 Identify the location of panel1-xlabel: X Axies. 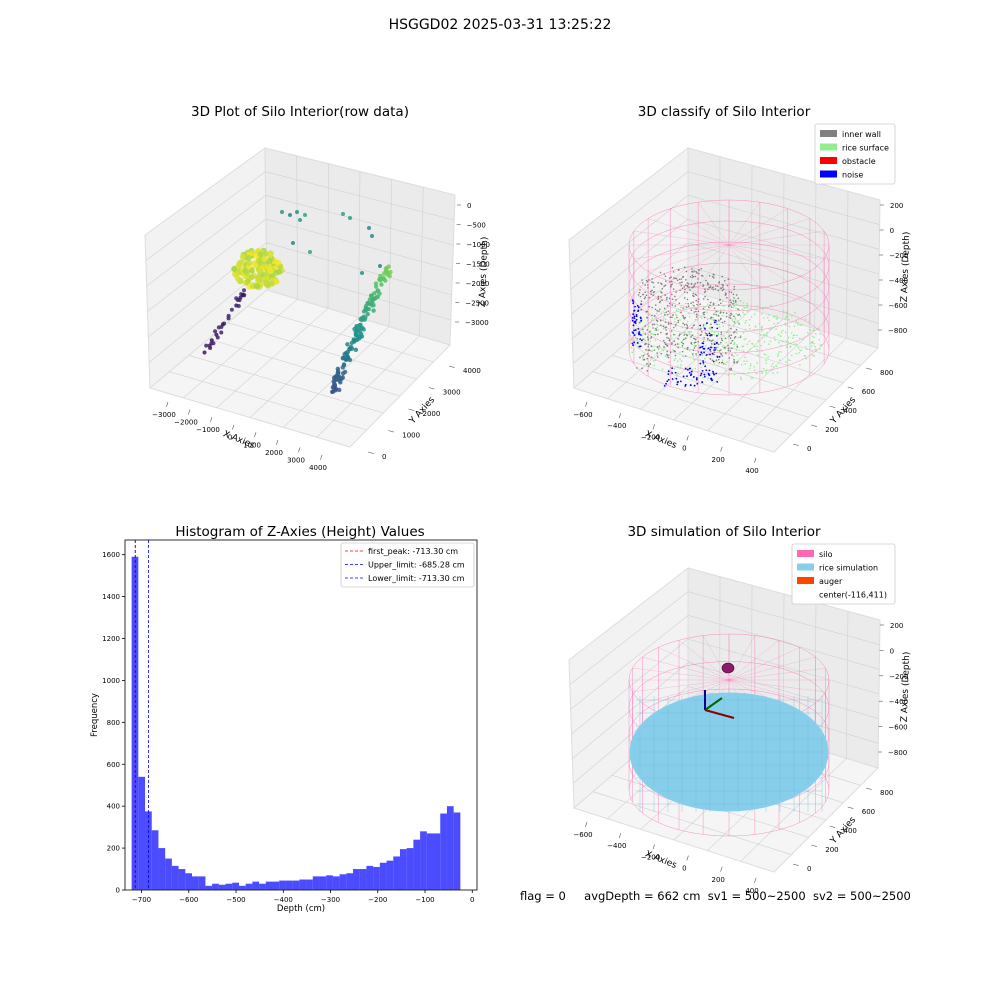
(238, 440).